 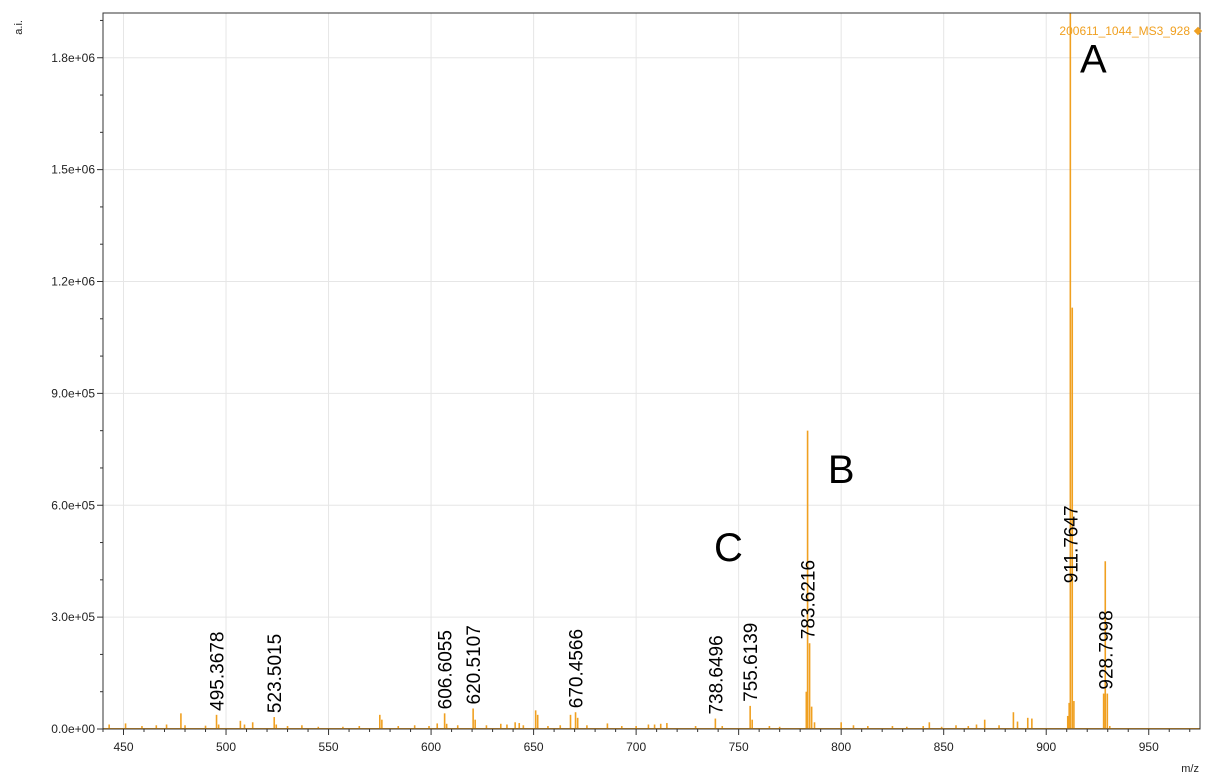 I want to click on legend: 200611_1044_MS3_928, so click(x=1131, y=31).